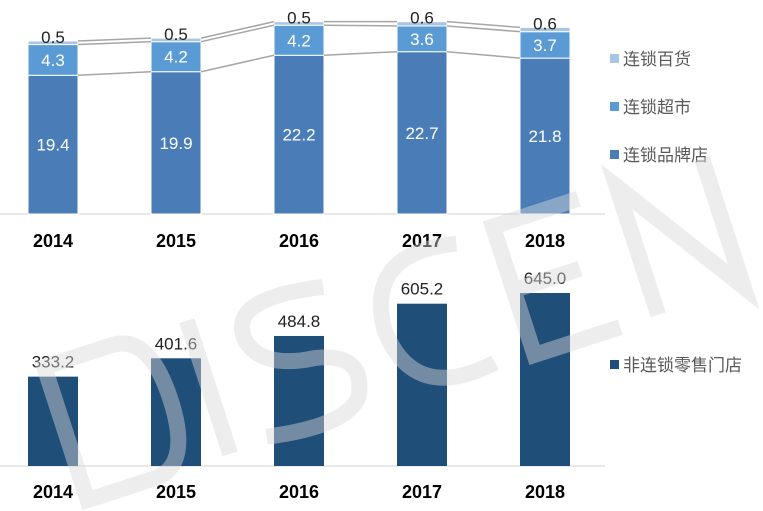 The width and height of the screenshot is (763, 511). Describe the element at coordinates (545, 379) in the screenshot. I see `bar-2018` at that location.